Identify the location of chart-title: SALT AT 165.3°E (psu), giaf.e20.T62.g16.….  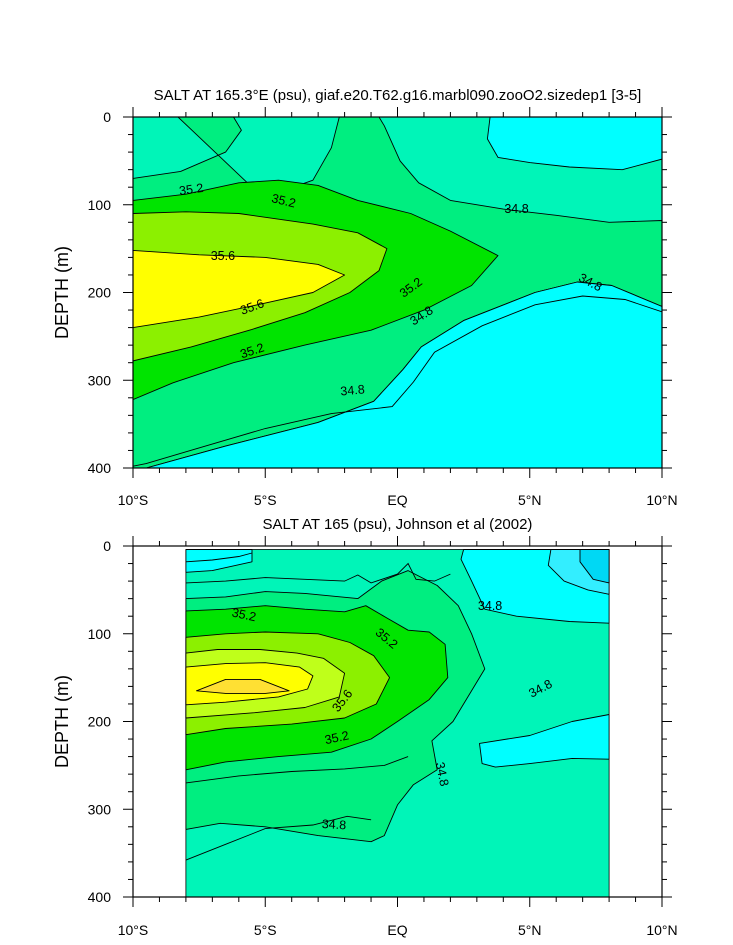
(398, 95).